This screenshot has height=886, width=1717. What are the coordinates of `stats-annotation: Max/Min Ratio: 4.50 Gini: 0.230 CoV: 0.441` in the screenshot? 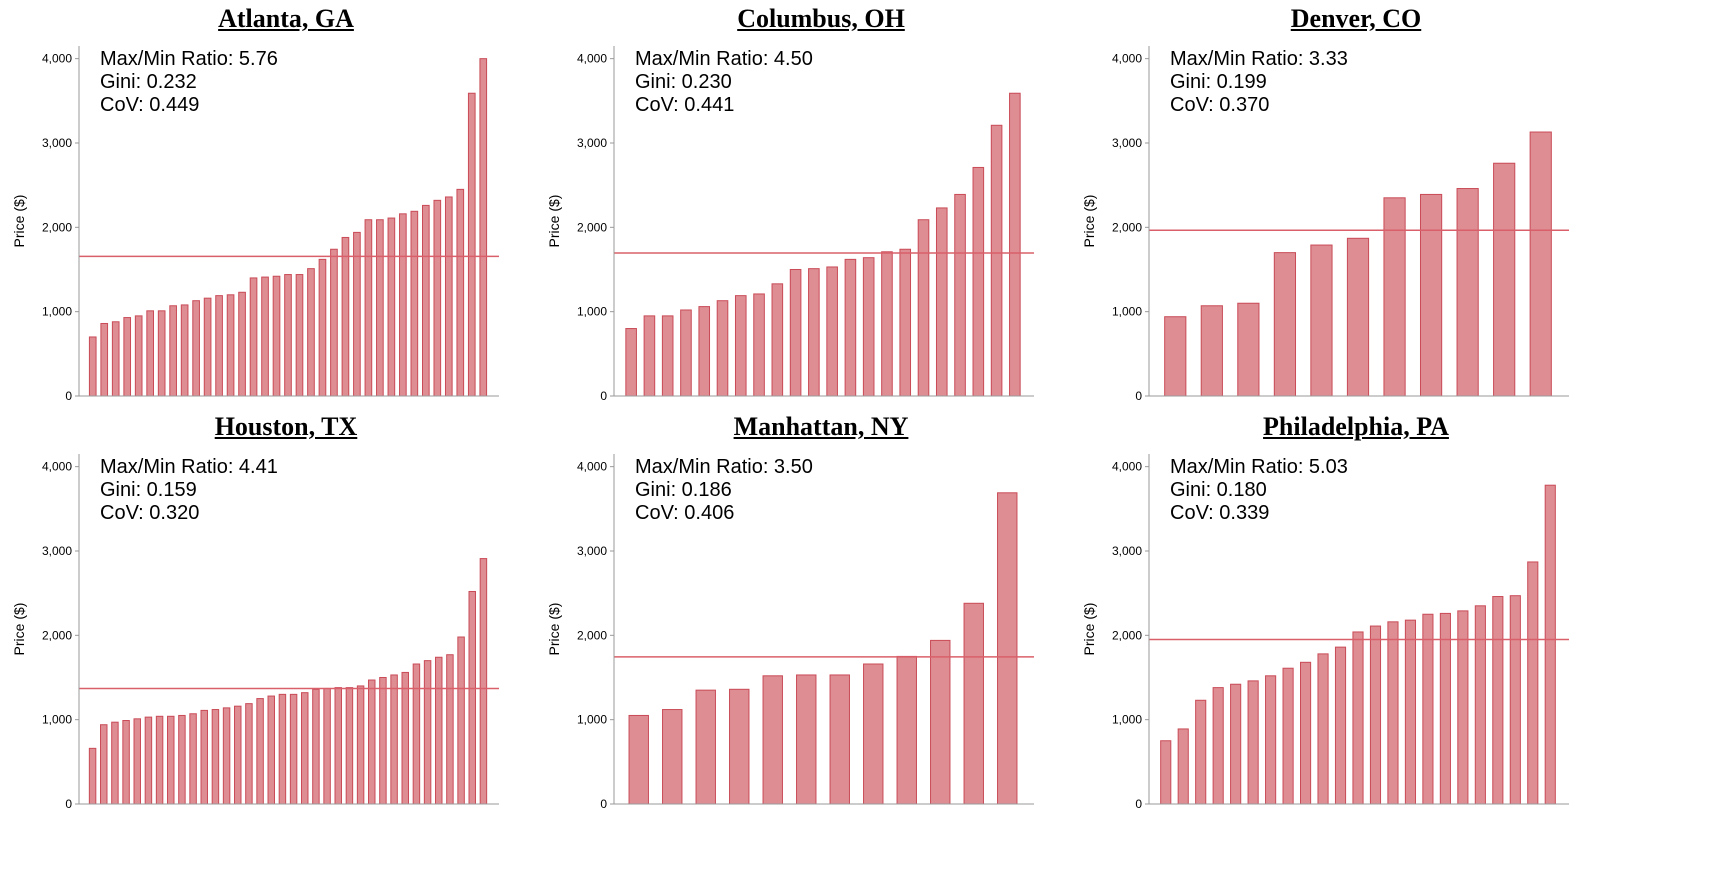 It's located at (724, 82).